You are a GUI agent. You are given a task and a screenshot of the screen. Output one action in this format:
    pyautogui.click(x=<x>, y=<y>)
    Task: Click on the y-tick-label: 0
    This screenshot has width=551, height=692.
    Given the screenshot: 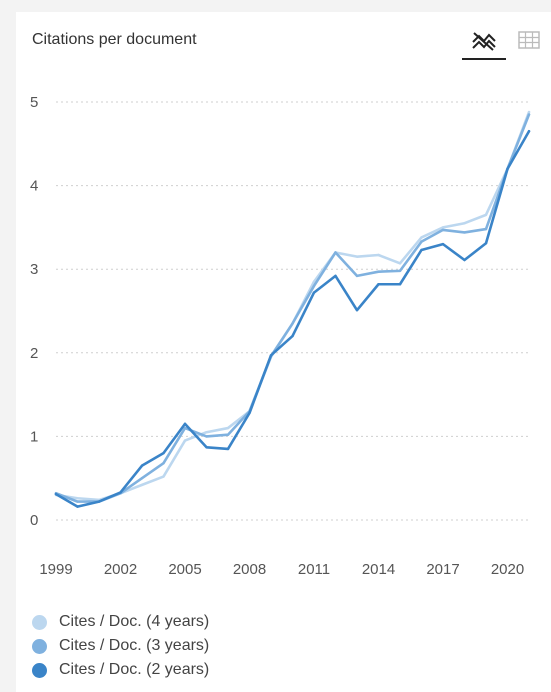 What is the action you would take?
    pyautogui.click(x=34, y=520)
    